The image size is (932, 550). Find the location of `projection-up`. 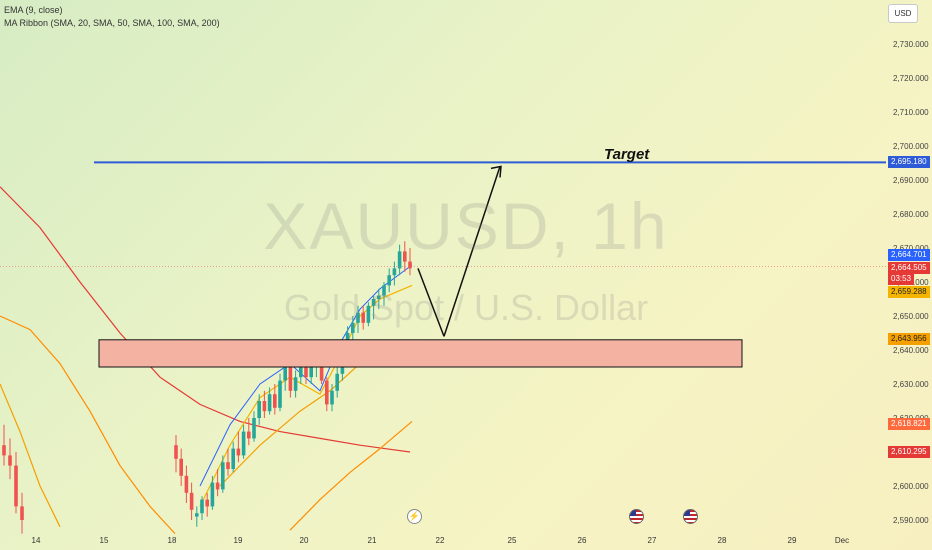

projection-up is located at coordinates (472, 251).